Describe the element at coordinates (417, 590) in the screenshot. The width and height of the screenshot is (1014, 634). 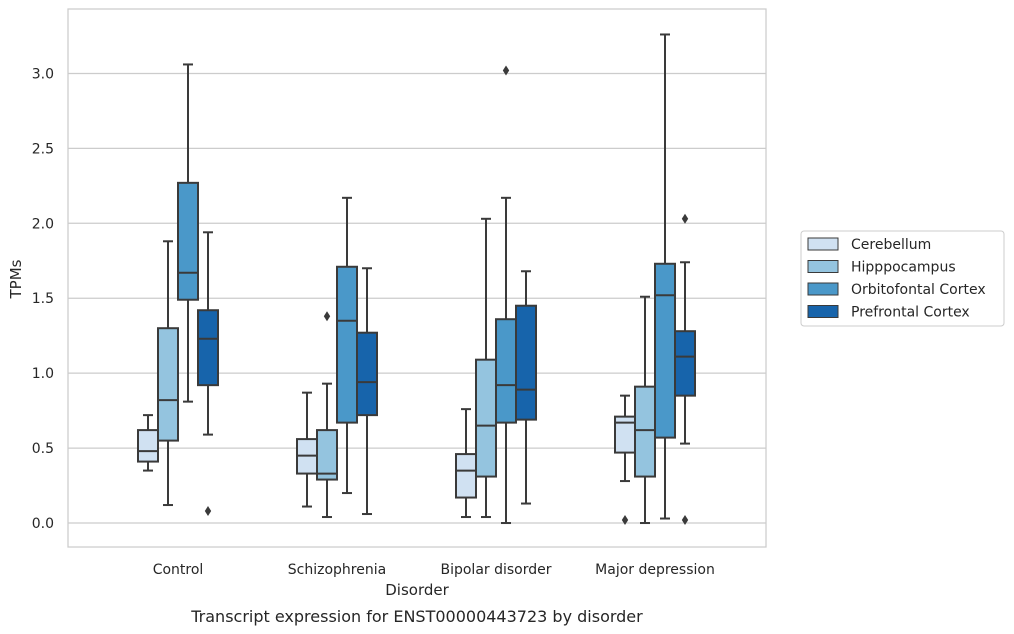
I see `x-axis-title: Disorder` at that location.